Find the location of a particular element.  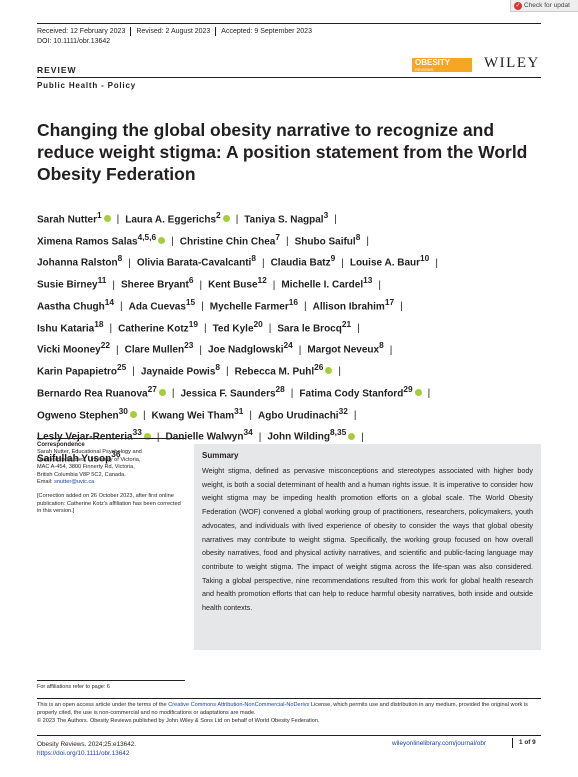

author-name: John Wilding is located at coordinates (299, 437).